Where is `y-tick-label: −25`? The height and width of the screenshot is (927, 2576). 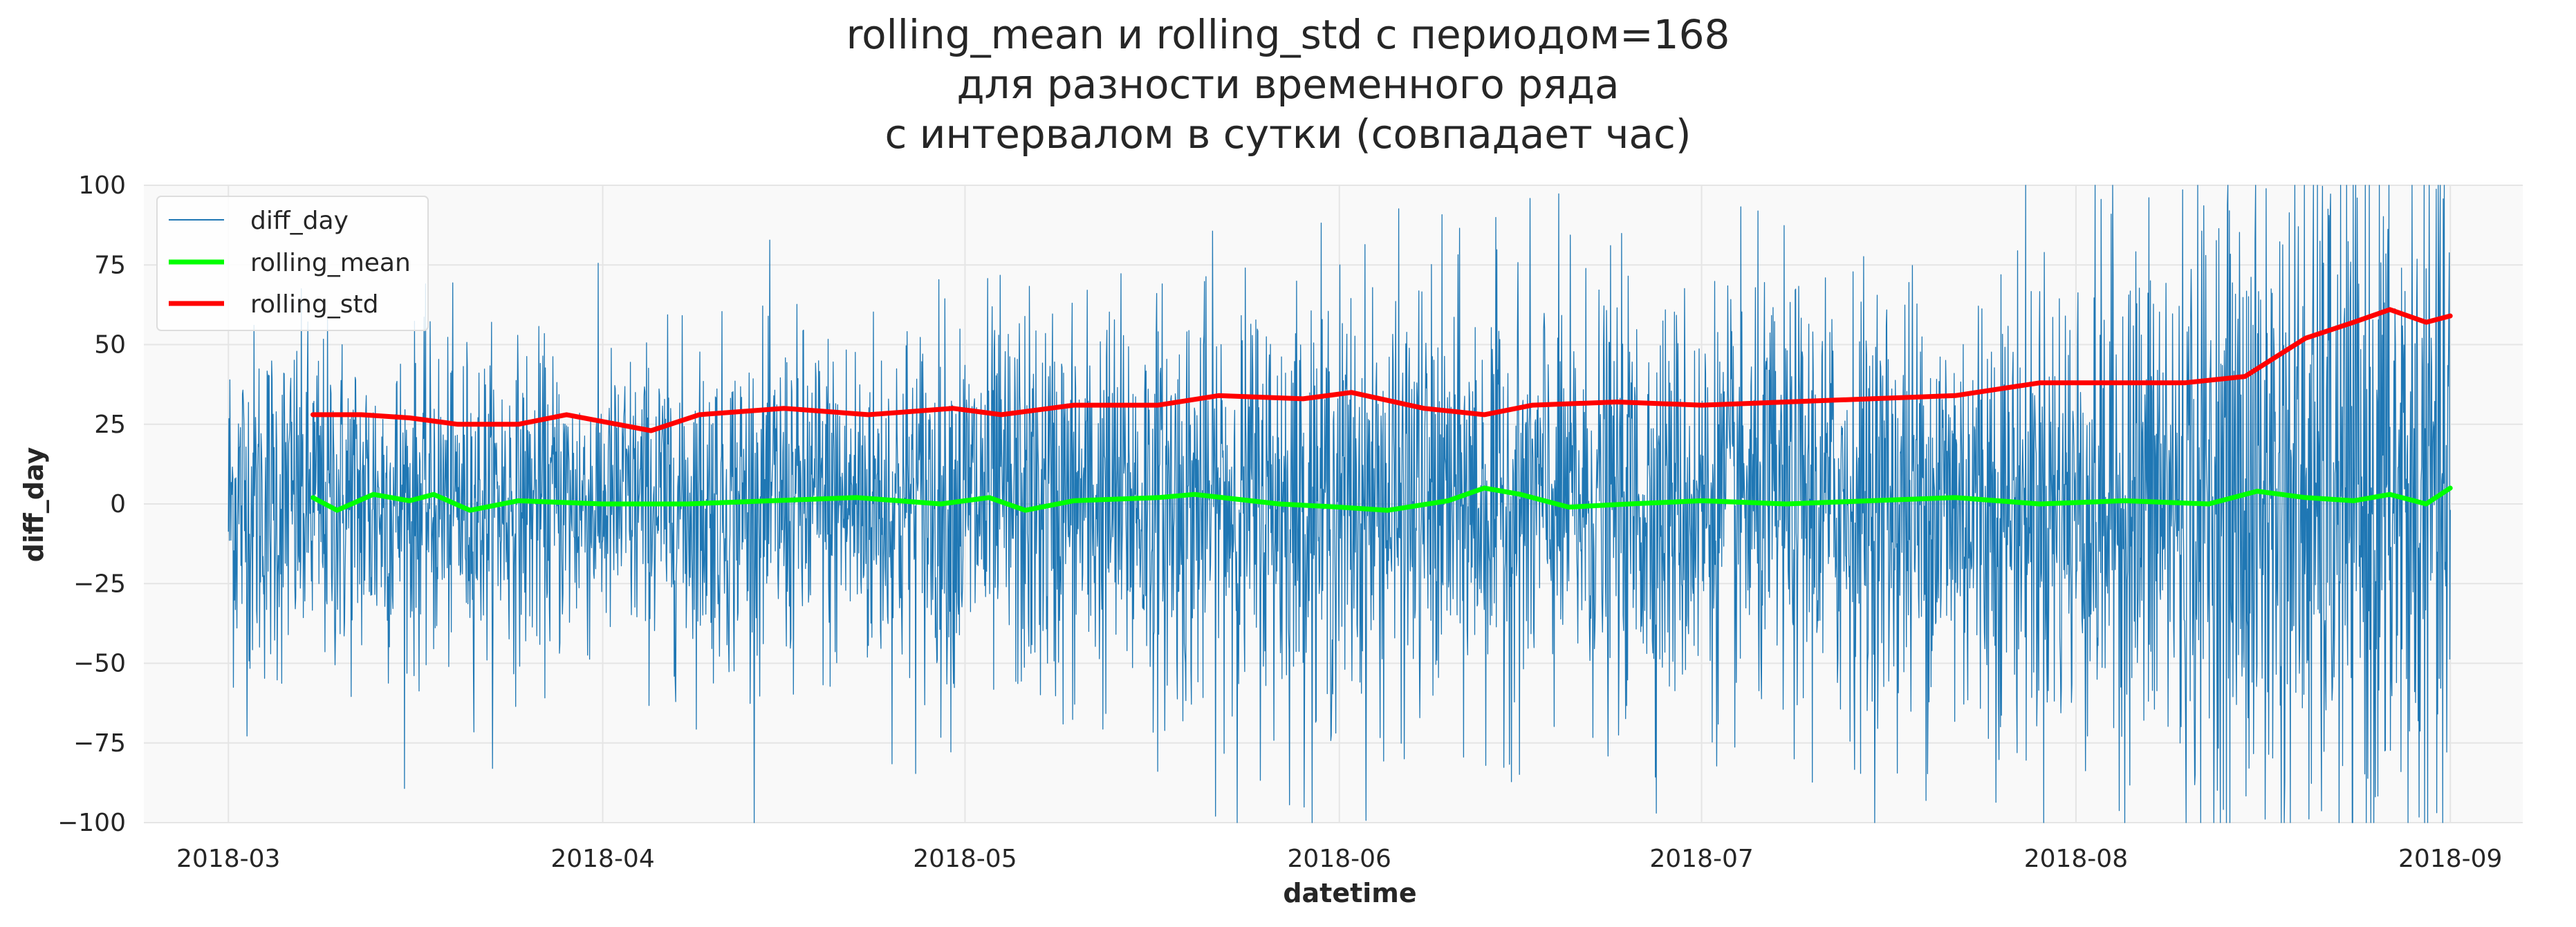 y-tick-label: −25 is located at coordinates (100, 584).